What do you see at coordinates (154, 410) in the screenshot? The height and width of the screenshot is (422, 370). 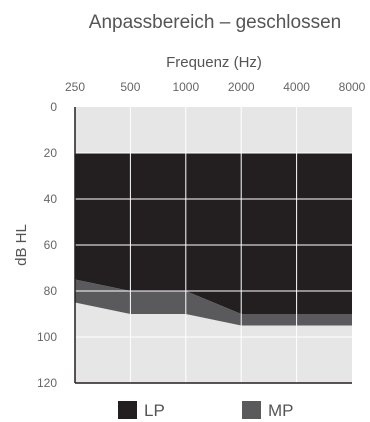 I see `legend-label-lp: LP` at bounding box center [154, 410].